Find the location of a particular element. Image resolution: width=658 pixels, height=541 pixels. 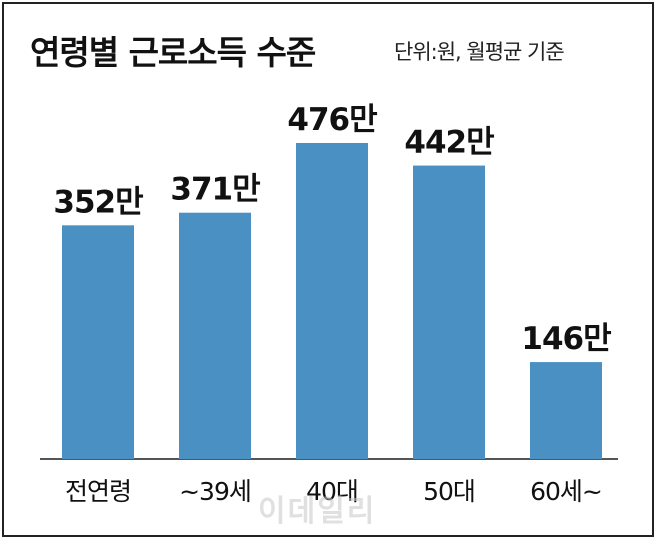

category-label-1: 전연령 is located at coordinates (98, 491).